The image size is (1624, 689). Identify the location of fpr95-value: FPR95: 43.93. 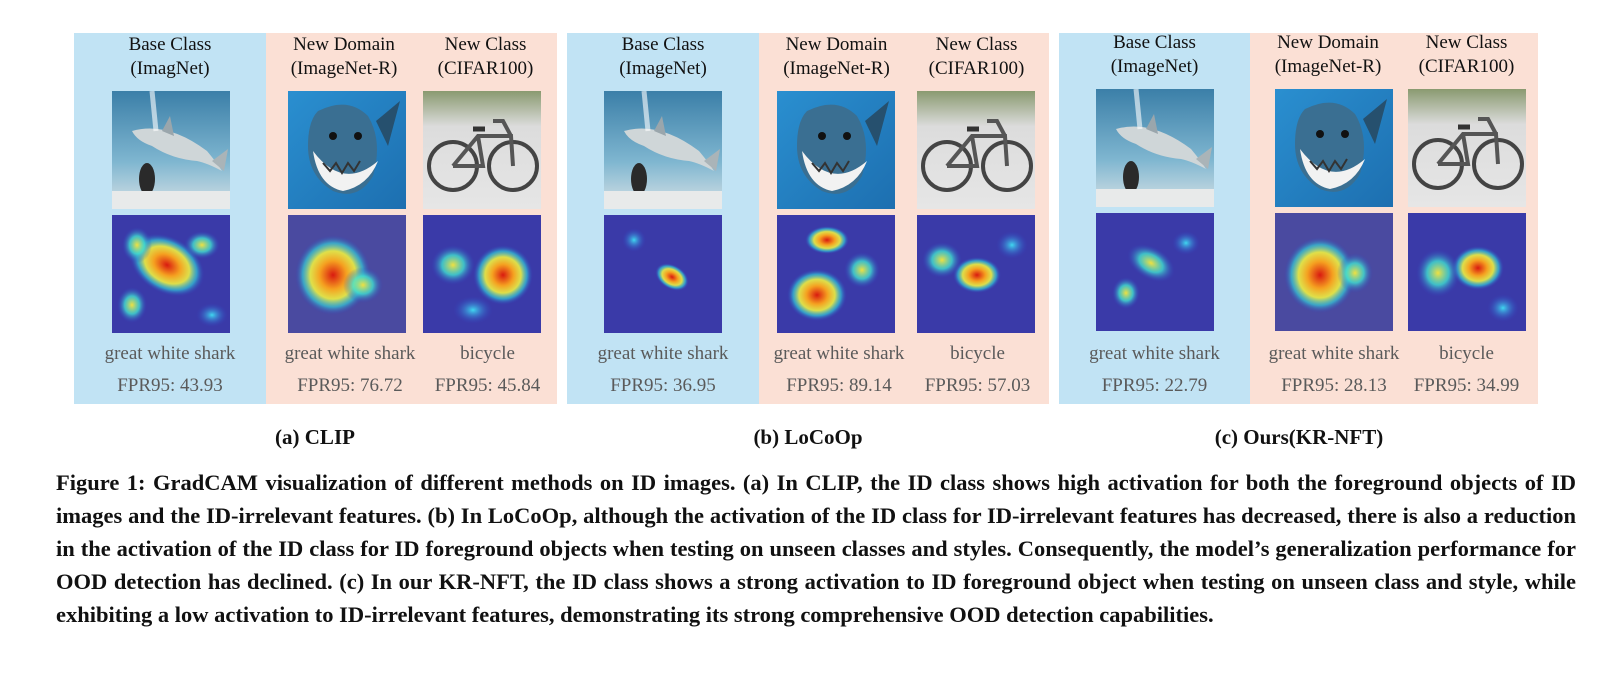
(170, 385).